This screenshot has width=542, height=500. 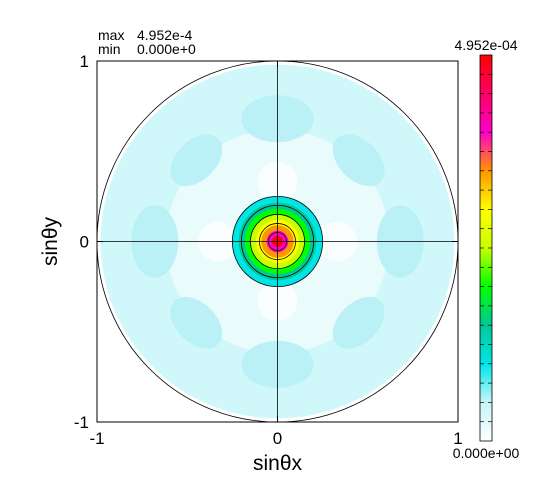 I want to click on x-tick-label: 1, so click(x=457, y=438).